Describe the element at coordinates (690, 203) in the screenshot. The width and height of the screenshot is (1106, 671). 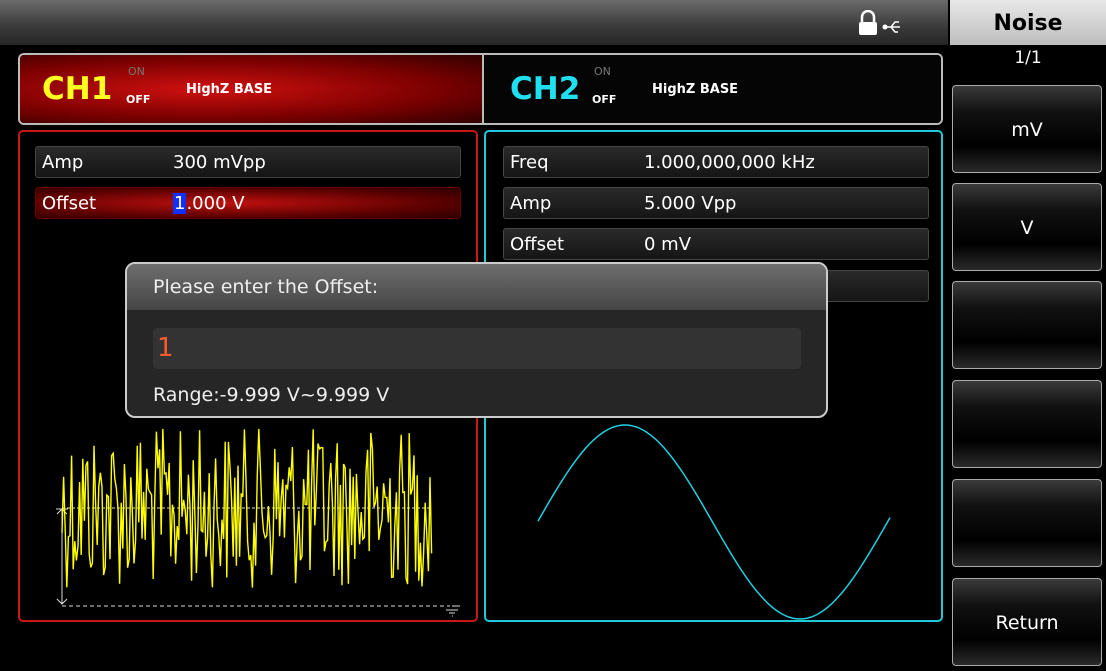
I see `param-value: 5.000 Vpp` at that location.